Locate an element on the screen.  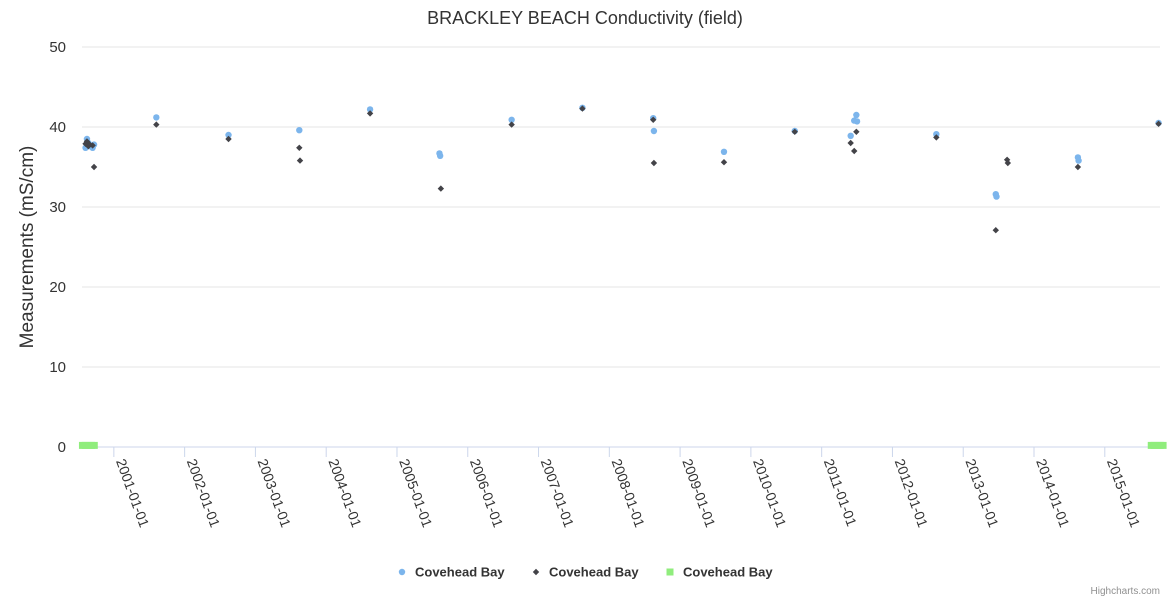
x-tick-label: 2014-01-01 is located at coordinates (1053, 493).